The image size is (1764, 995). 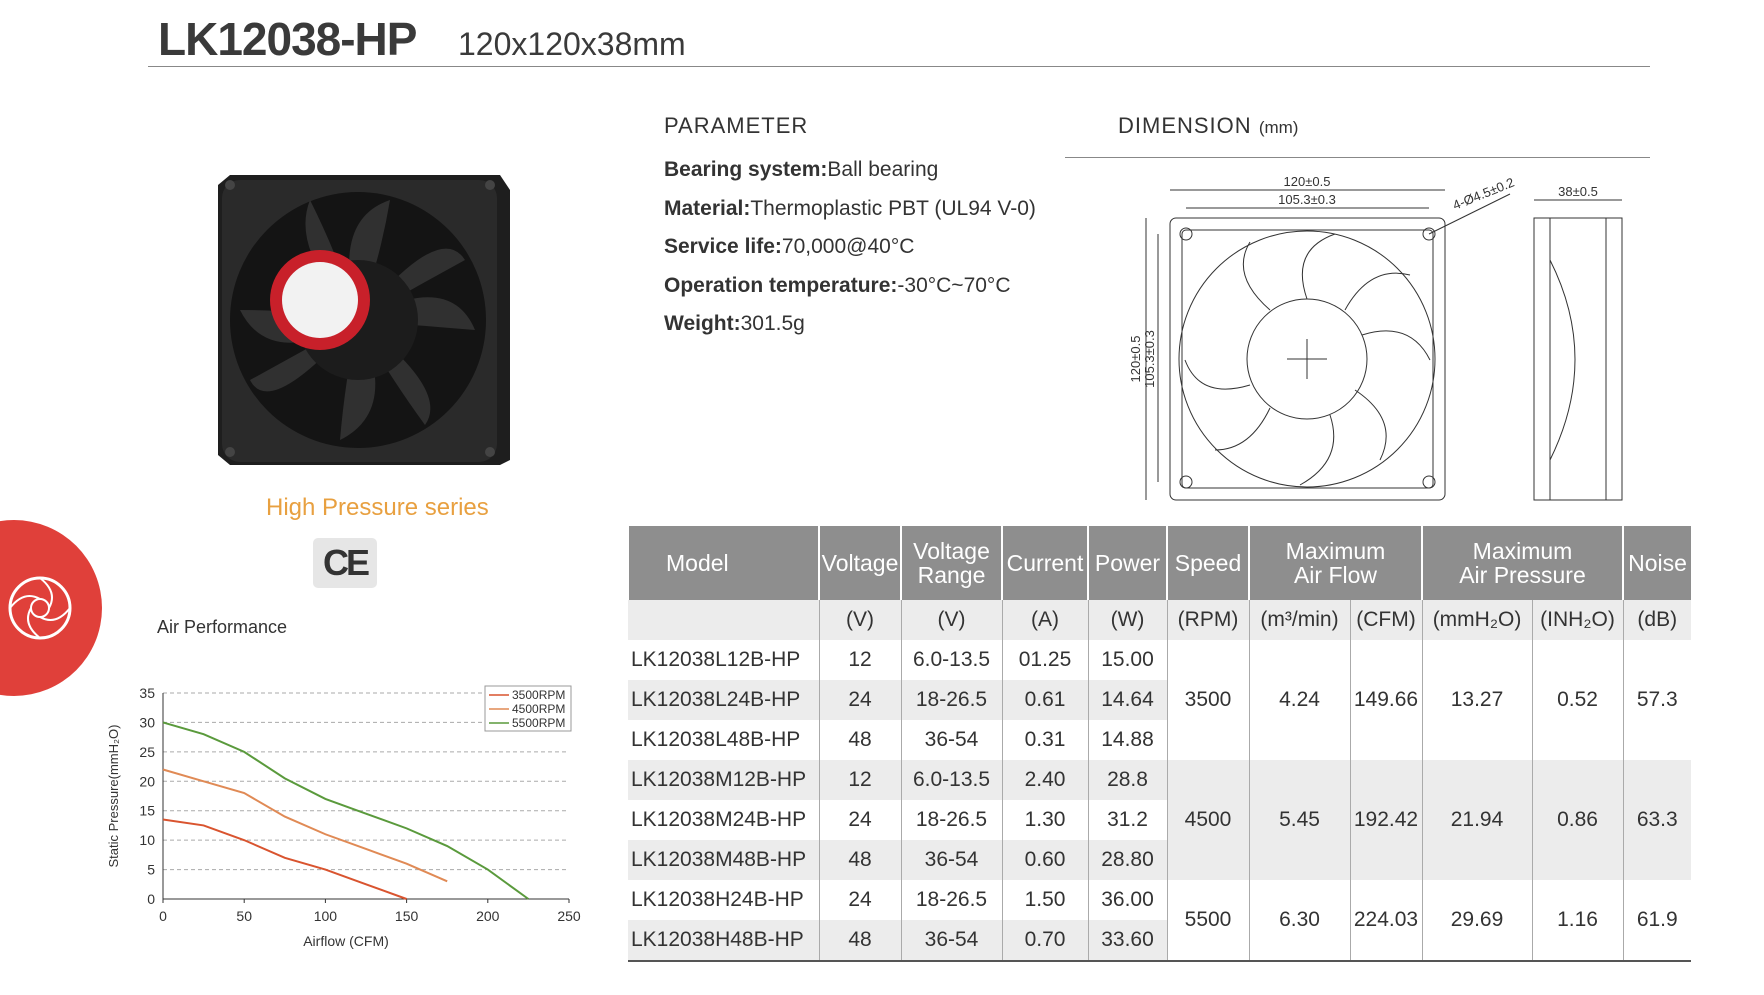 What do you see at coordinates (538, 695) in the screenshot?
I see `legend-label: 3500RPM` at bounding box center [538, 695].